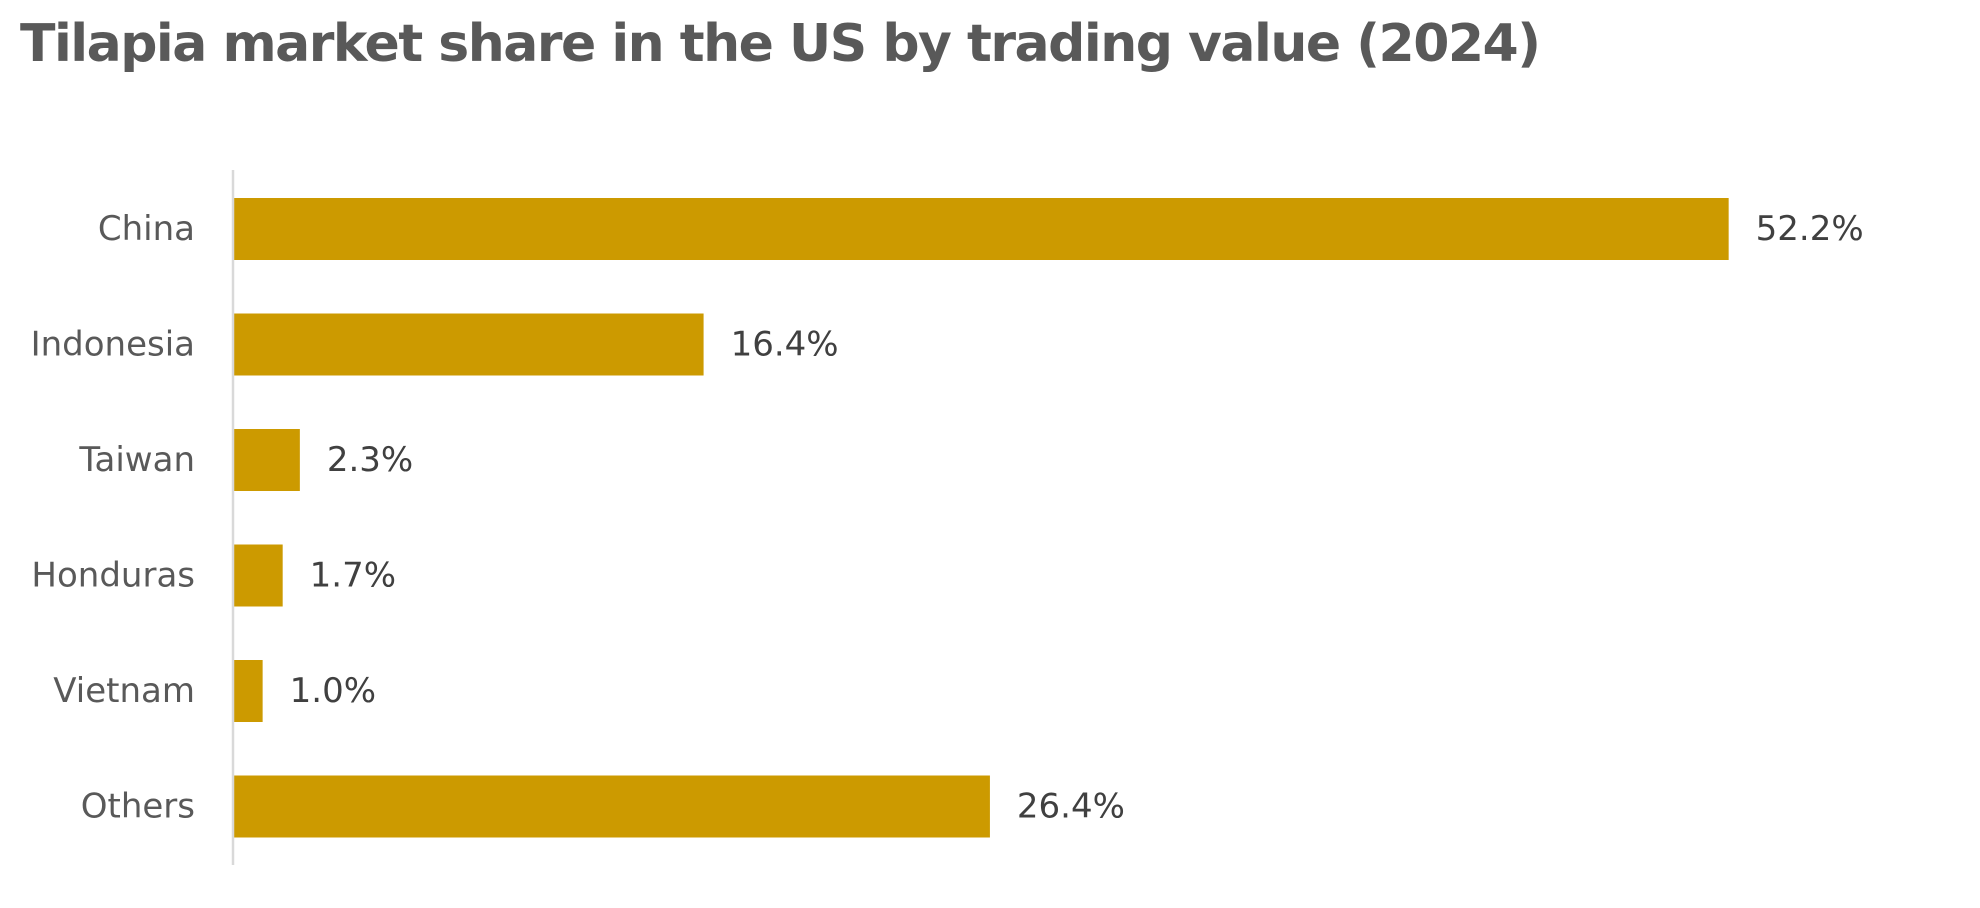 Image resolution: width=1980 pixels, height=908 pixels. I want to click on bar-indonesia, so click(469, 344).